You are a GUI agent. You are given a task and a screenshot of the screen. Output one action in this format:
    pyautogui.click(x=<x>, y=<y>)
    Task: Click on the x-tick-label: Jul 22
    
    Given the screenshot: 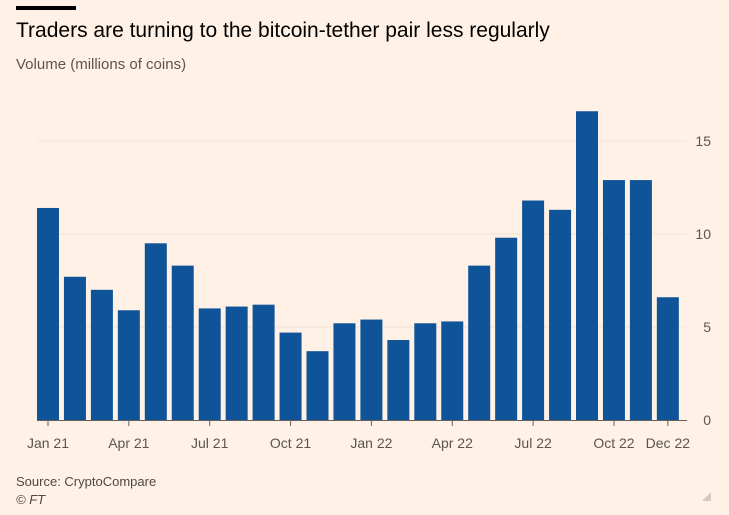 What is the action you would take?
    pyautogui.click(x=533, y=443)
    